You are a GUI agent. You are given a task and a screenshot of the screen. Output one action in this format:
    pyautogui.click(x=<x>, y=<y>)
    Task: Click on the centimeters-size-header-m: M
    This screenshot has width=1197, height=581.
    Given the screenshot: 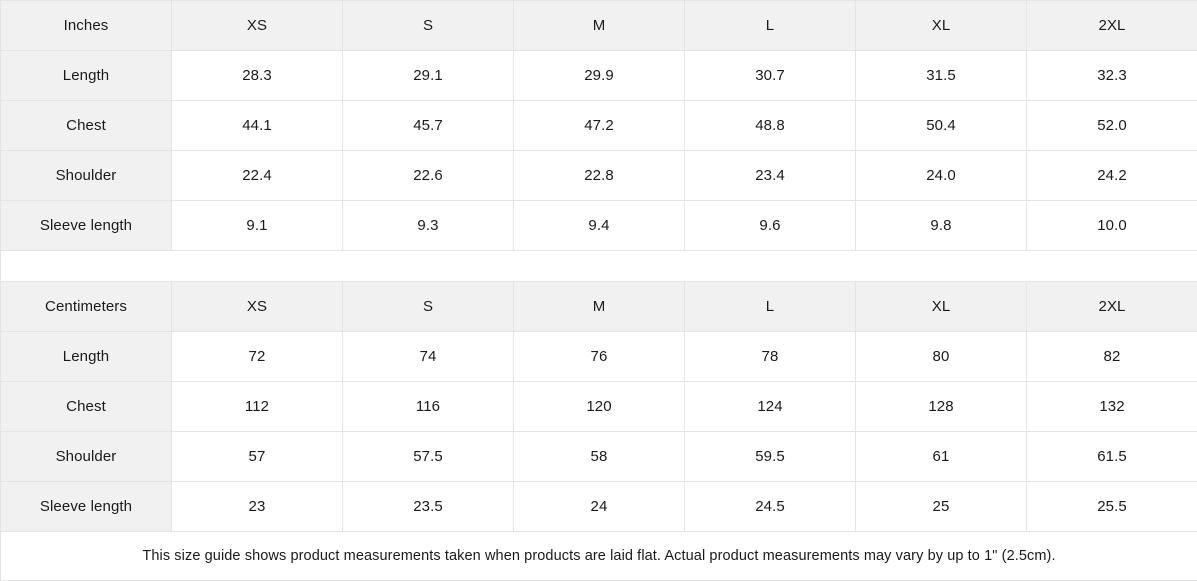 What is the action you would take?
    pyautogui.click(x=599, y=307)
    